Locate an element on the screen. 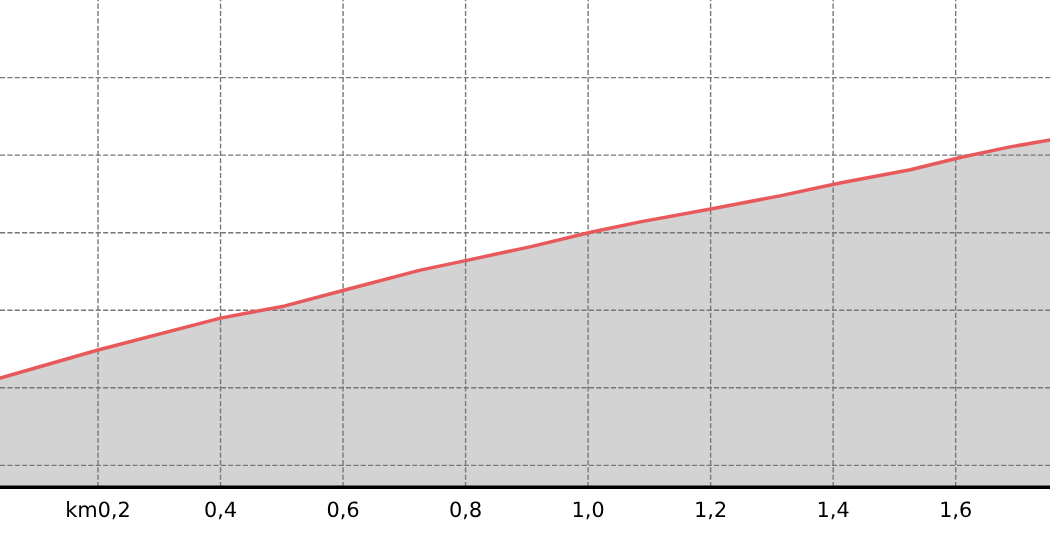  x-tick-label: 0,8 is located at coordinates (465, 510).